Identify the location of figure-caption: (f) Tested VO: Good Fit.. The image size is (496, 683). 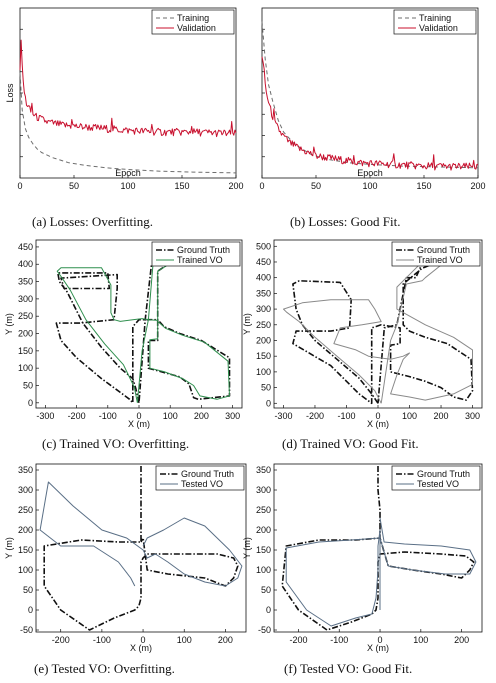
(348, 668).